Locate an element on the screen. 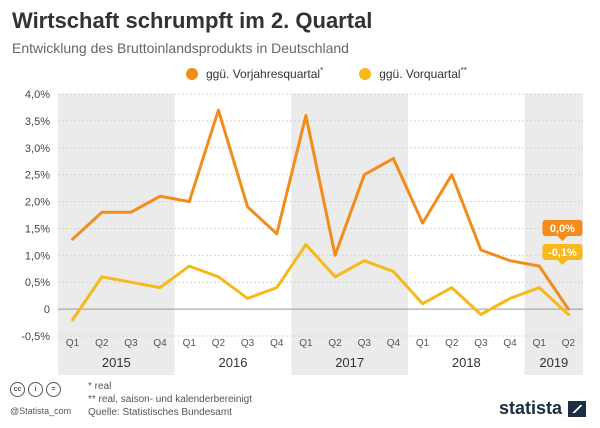  statista-logo: statista is located at coordinates (542, 408).